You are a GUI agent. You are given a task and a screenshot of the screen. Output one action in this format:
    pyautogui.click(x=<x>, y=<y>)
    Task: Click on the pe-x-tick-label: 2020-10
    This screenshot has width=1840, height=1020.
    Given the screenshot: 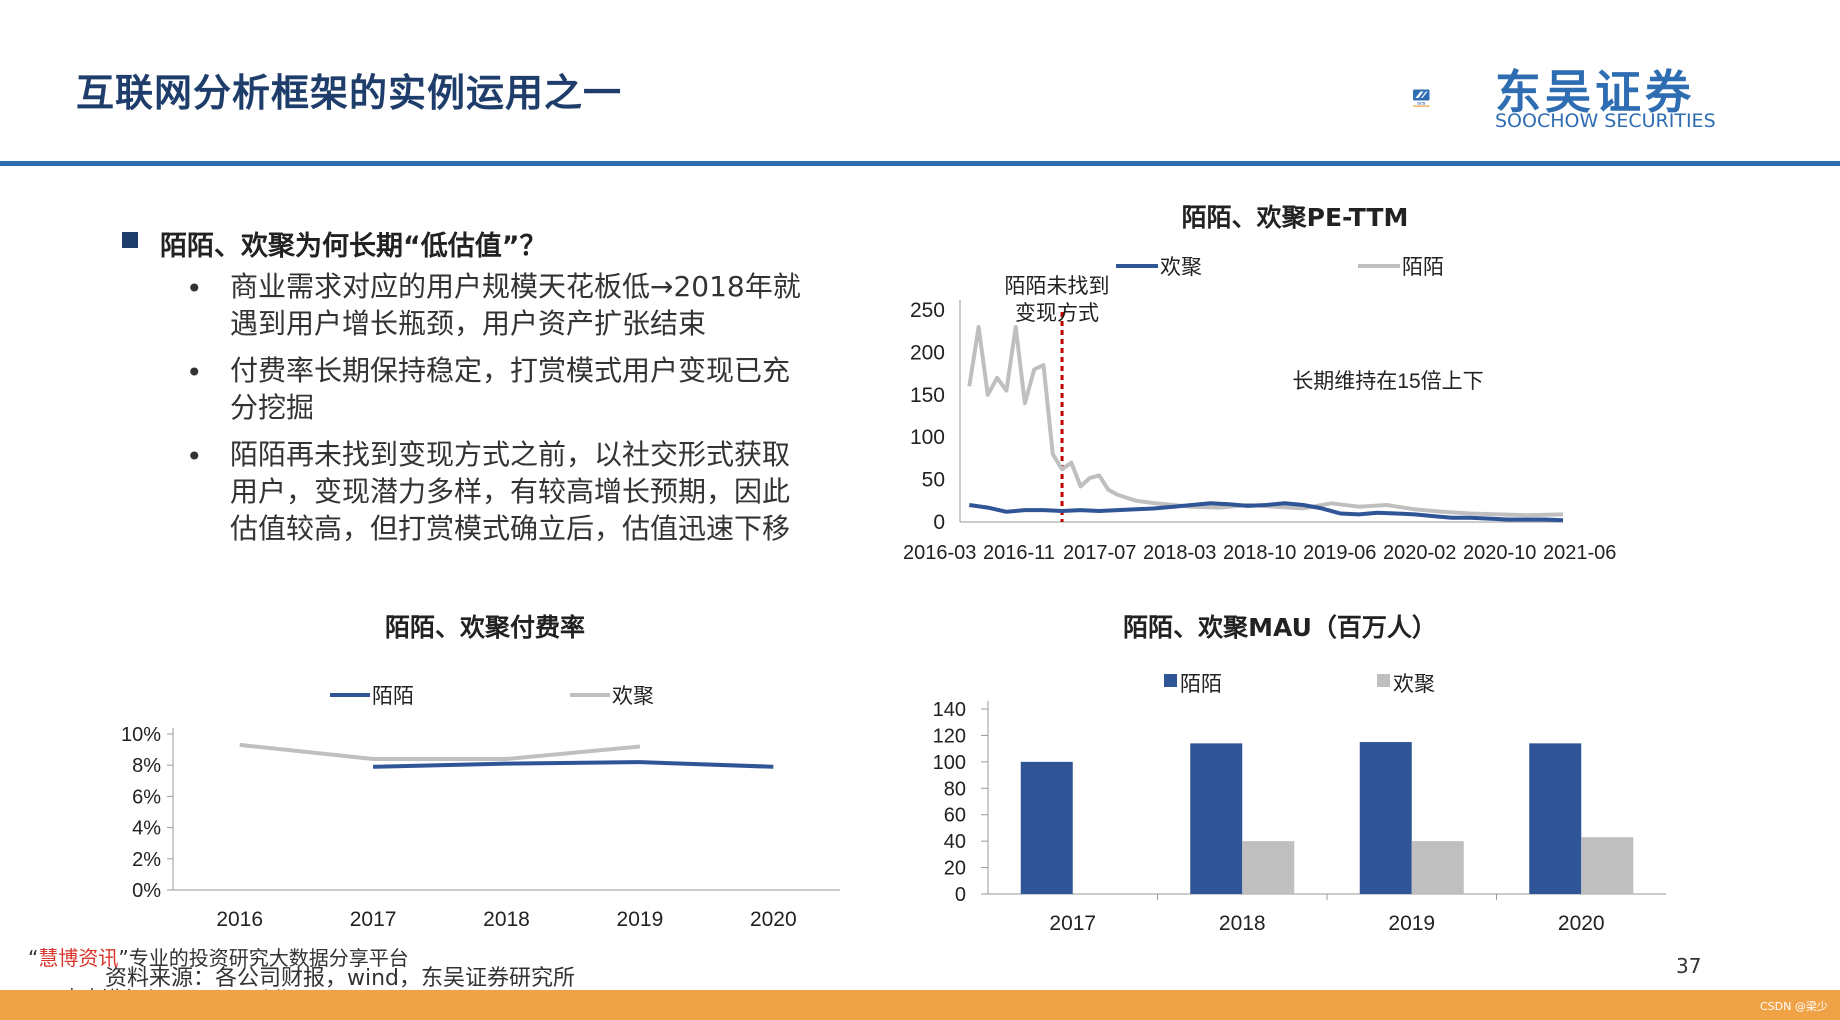 What is the action you would take?
    pyautogui.click(x=1499, y=553)
    